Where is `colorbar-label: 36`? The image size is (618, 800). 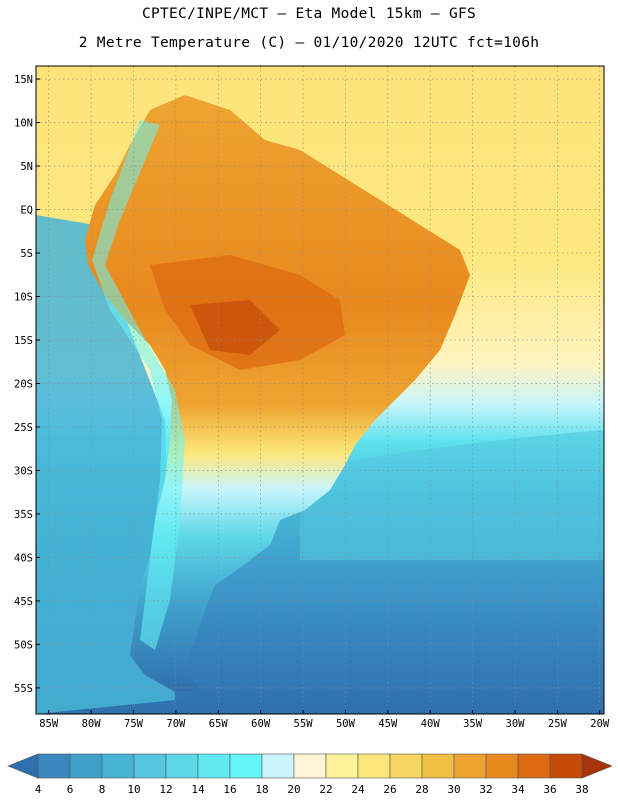
colorbar-label: 36 is located at coordinates (549, 789).